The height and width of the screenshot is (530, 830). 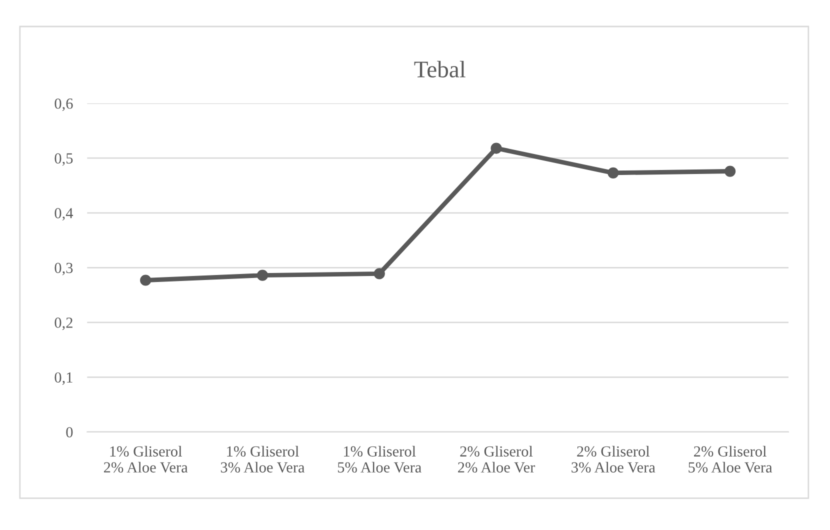 What do you see at coordinates (730, 459) in the screenshot?
I see `x-tick-label: 2% Gliserol 5% Aloe Vera` at bounding box center [730, 459].